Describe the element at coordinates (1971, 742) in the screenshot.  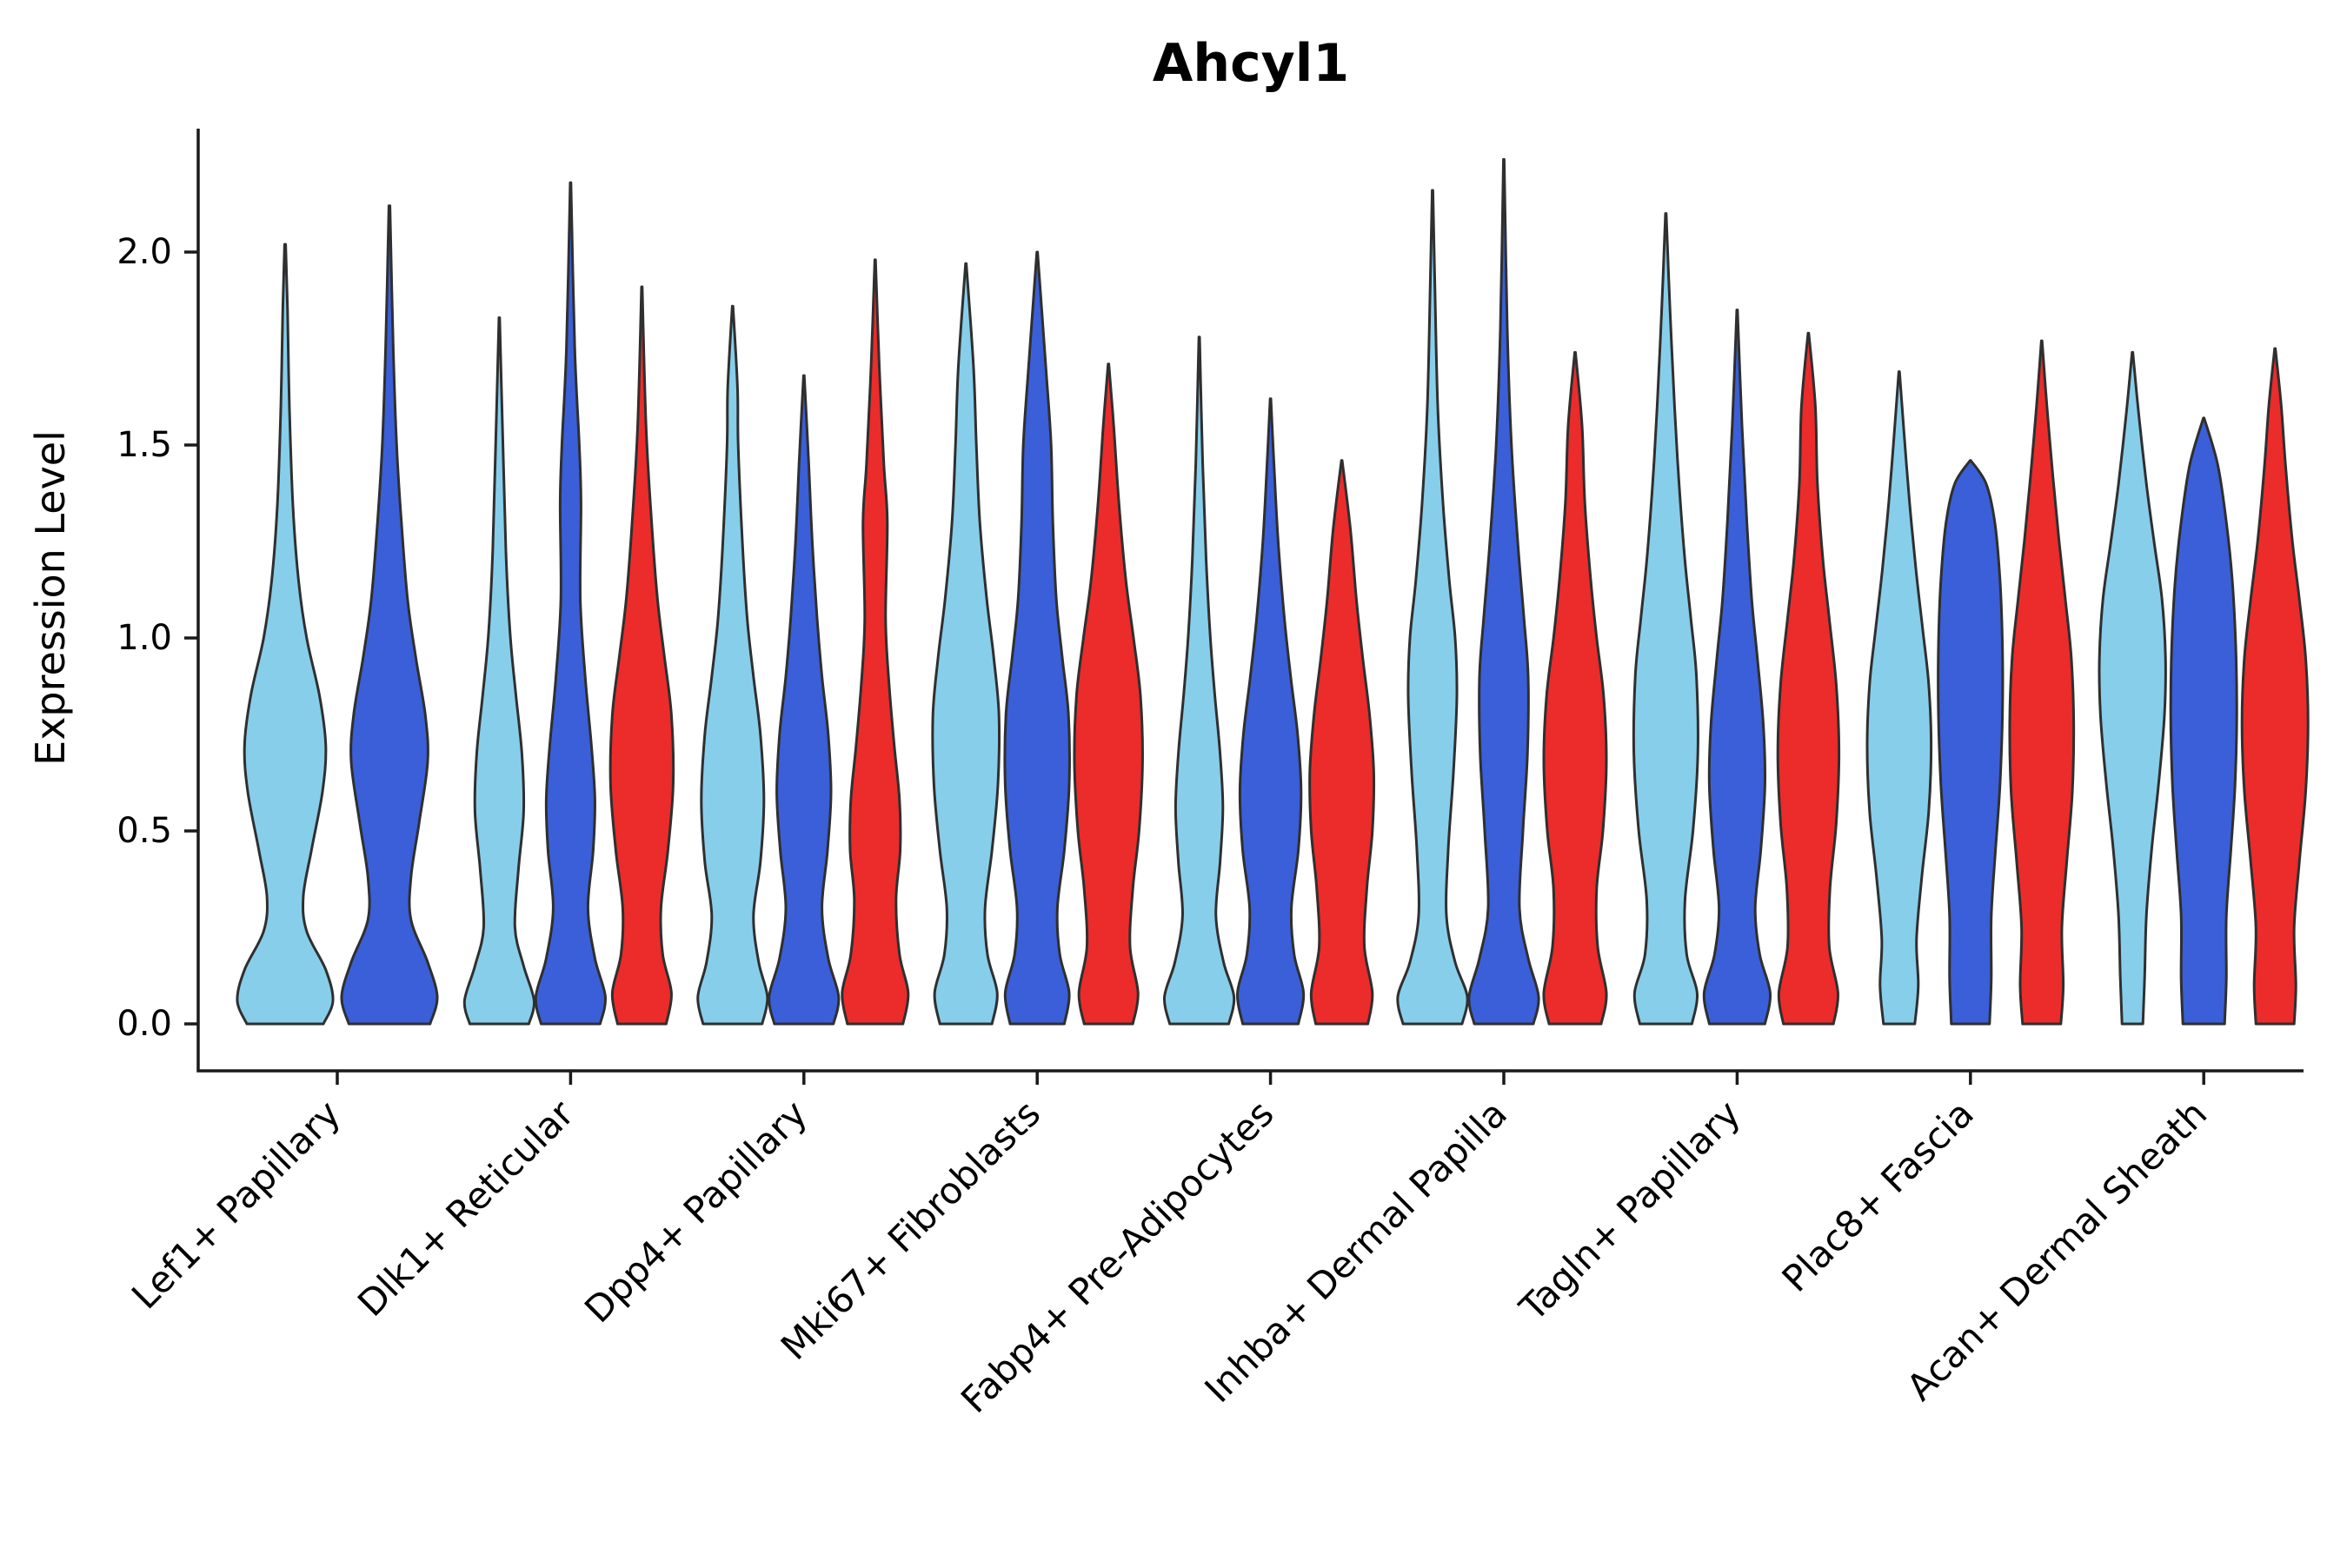
I see `violin-plac8-fascia-blue` at that location.